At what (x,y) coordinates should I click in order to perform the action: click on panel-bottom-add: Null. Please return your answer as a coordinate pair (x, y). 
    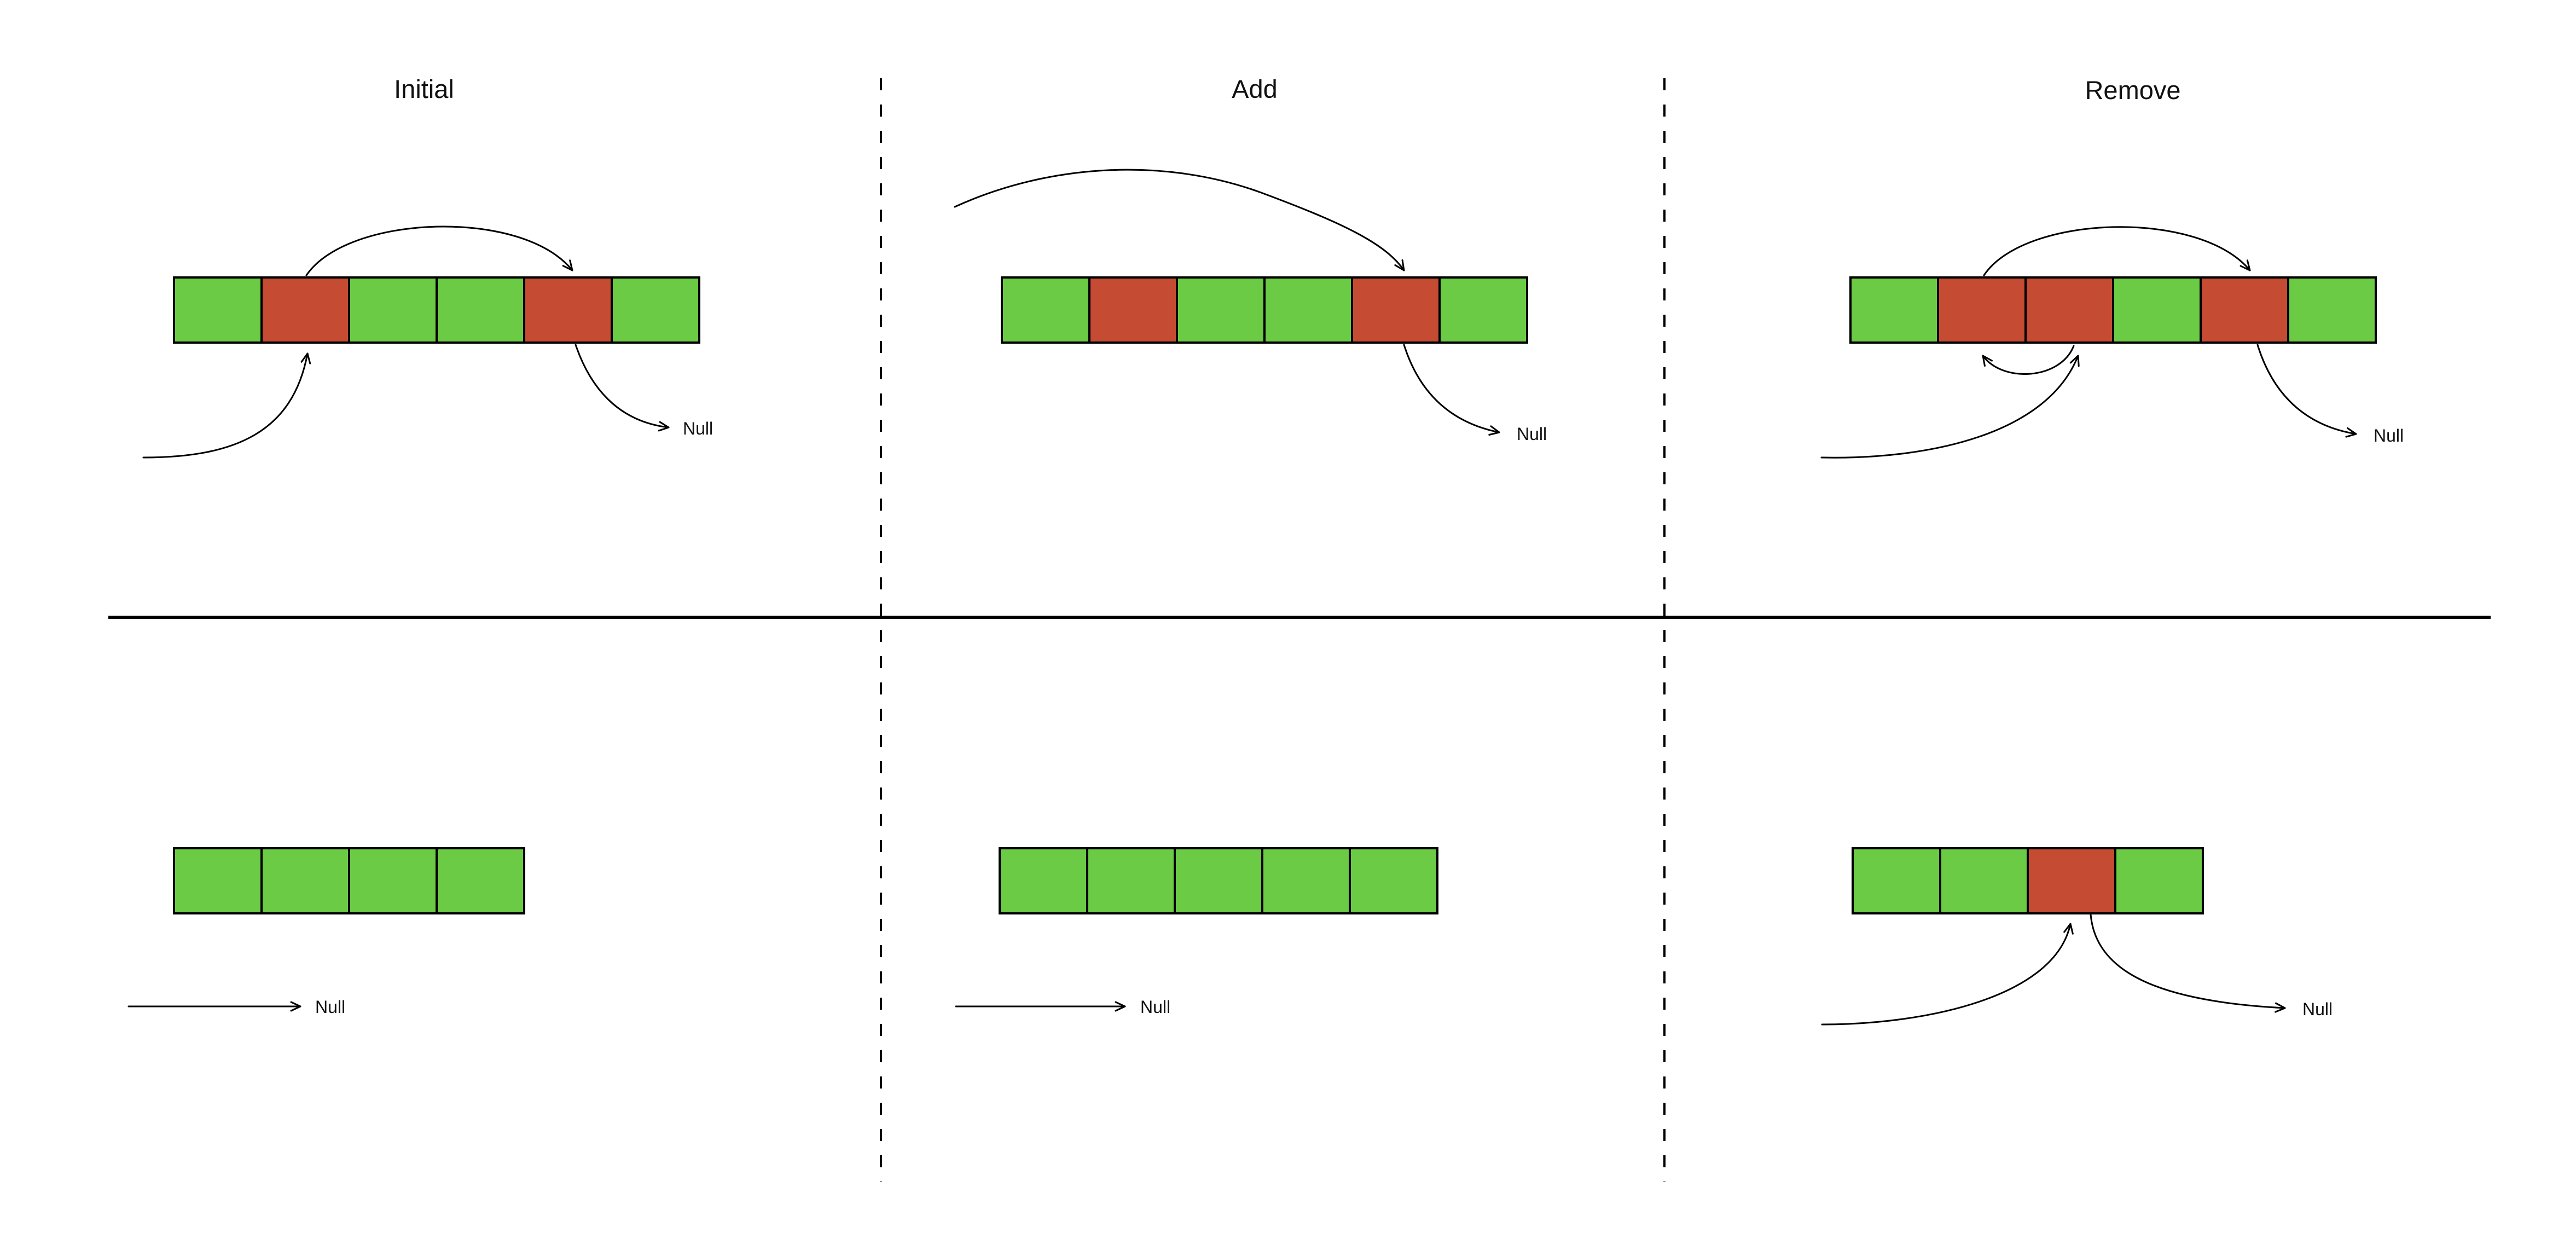
    Looking at the image, I should click on (1197, 932).